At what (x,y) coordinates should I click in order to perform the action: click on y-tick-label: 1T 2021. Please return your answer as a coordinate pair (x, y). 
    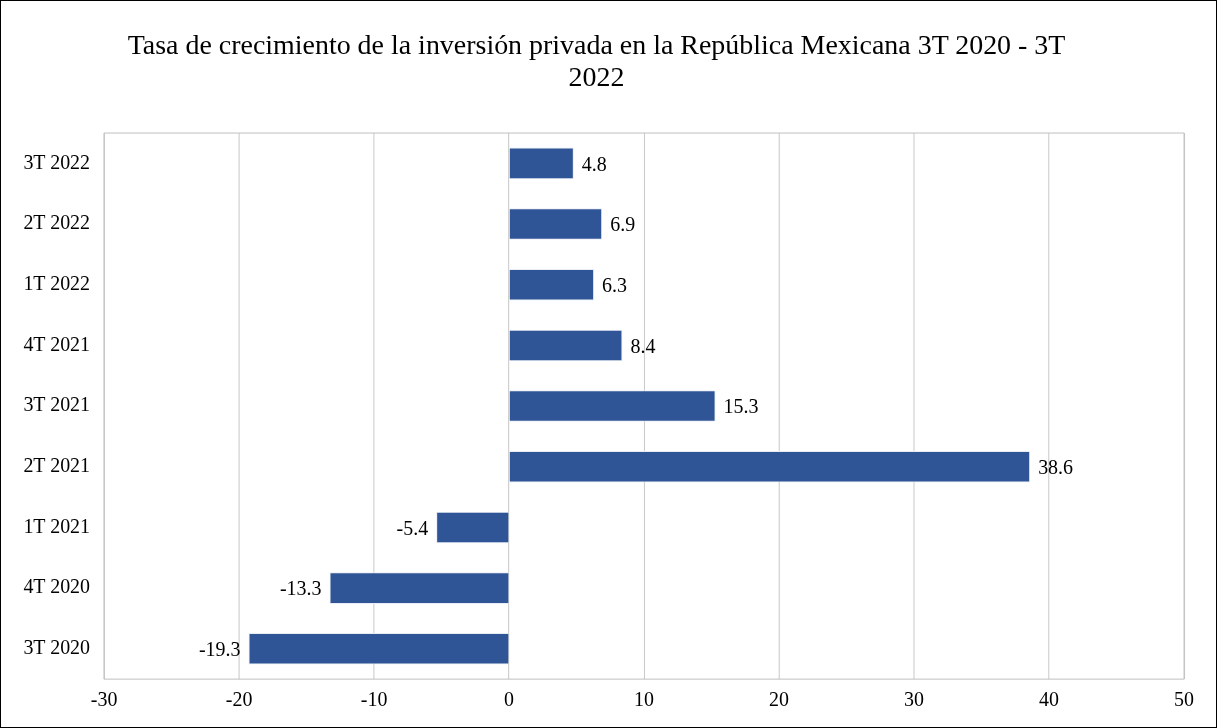
    Looking at the image, I should click on (57, 525).